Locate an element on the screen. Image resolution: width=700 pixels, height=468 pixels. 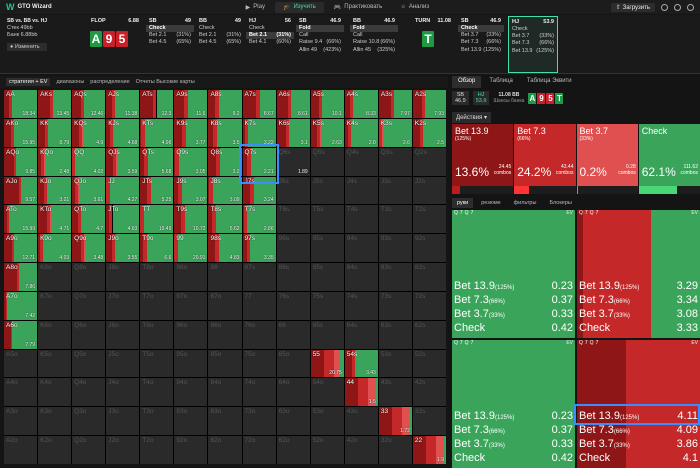
action-option: Allin 45 (325%) is located at coordinates (374, 49).